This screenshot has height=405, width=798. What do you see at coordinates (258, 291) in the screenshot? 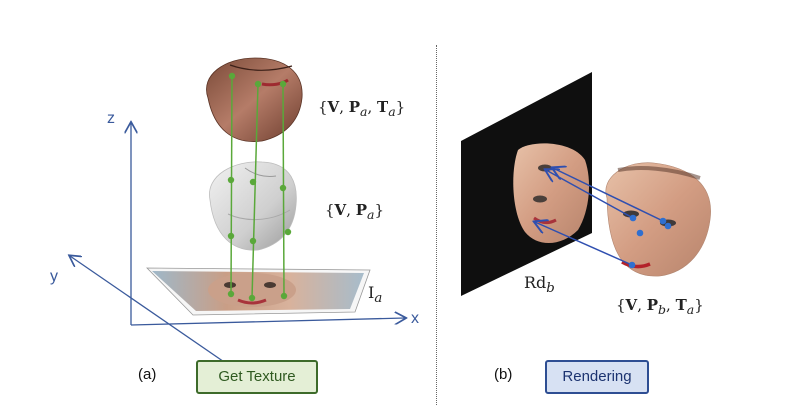
I see `image-plane` at bounding box center [258, 291].